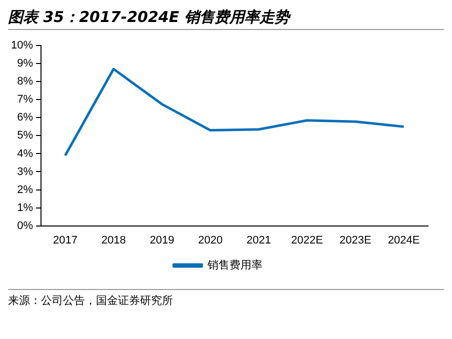 The image size is (452, 339). I want to click on x-tick-label: 2020, so click(210, 240).